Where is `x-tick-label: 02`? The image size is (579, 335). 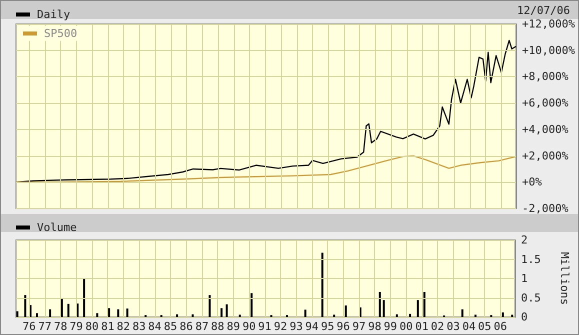 x-tick-label: 02 is located at coordinates (437, 326).